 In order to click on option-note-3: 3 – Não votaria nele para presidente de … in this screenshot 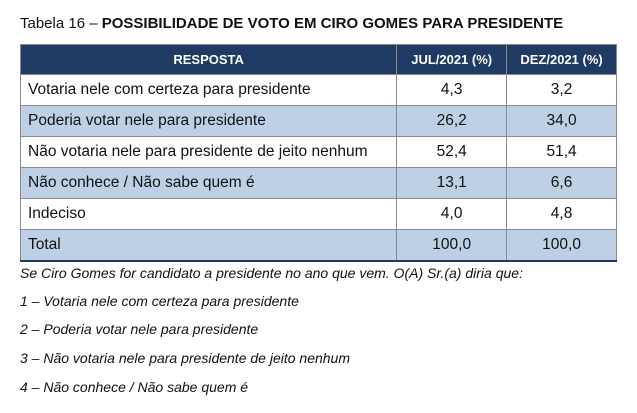, I will do `click(185, 358)`.